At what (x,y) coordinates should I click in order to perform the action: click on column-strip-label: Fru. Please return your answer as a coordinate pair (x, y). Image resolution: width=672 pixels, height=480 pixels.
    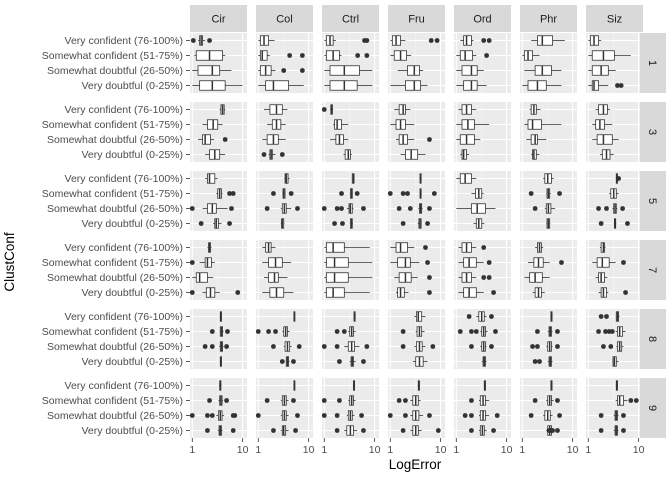
    Looking at the image, I should click on (416, 20).